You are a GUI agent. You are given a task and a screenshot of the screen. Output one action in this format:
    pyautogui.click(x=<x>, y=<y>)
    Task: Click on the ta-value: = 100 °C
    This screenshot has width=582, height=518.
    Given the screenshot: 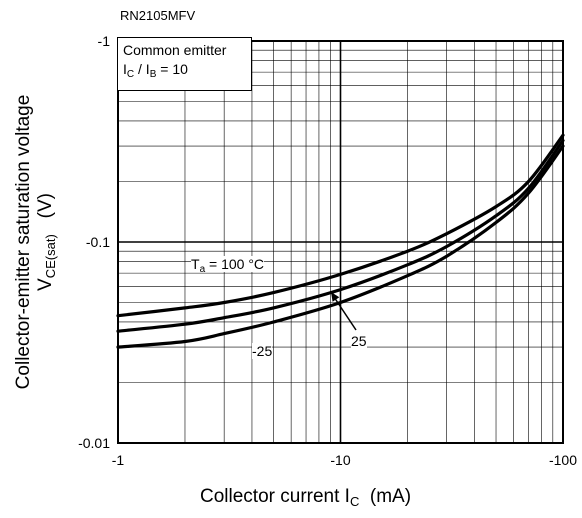 What is the action you would take?
    pyautogui.click(x=235, y=264)
    